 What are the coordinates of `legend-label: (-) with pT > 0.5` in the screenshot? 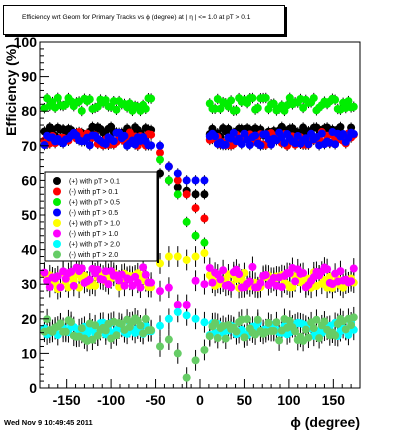 It's located at (93, 213).